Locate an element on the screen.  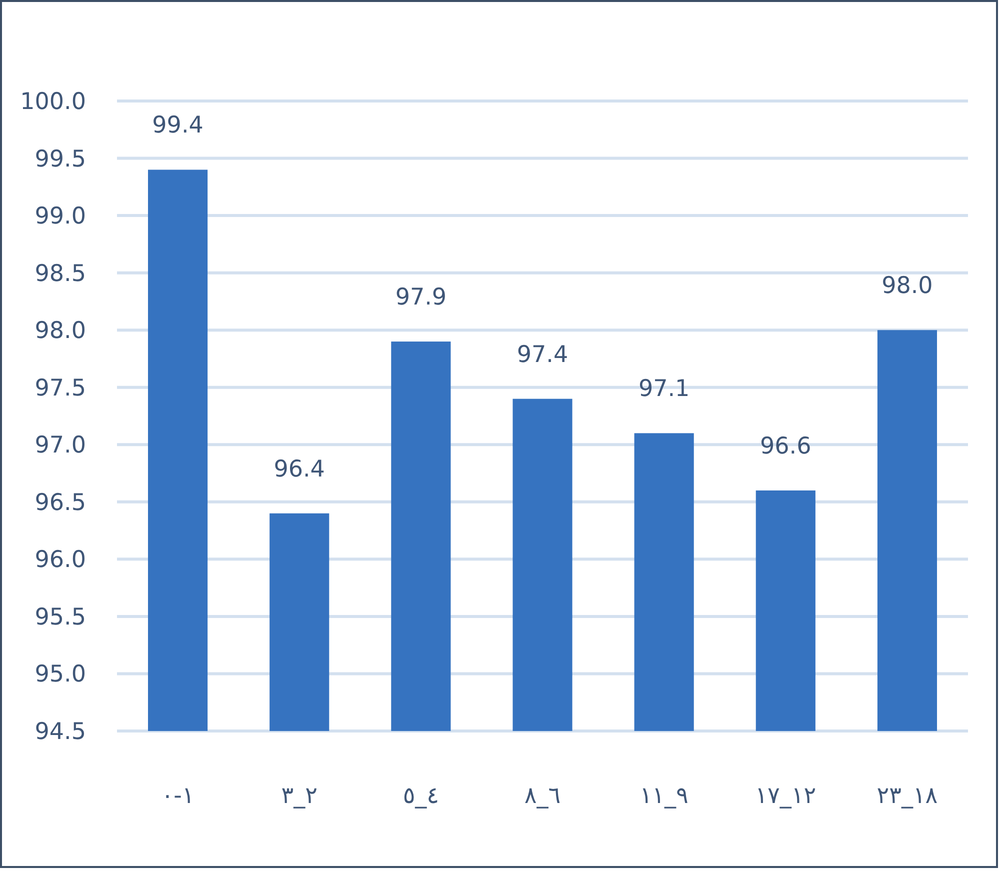
y-tick-label: 97.0 is located at coordinates (60, 445).